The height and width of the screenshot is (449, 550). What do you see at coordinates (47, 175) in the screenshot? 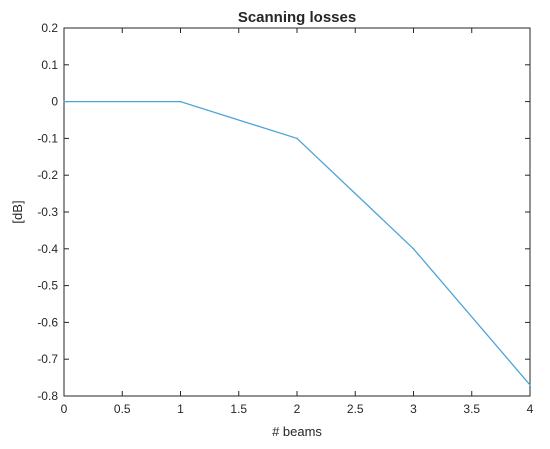
I see `y-tick-label: -0.2` at bounding box center [47, 175].